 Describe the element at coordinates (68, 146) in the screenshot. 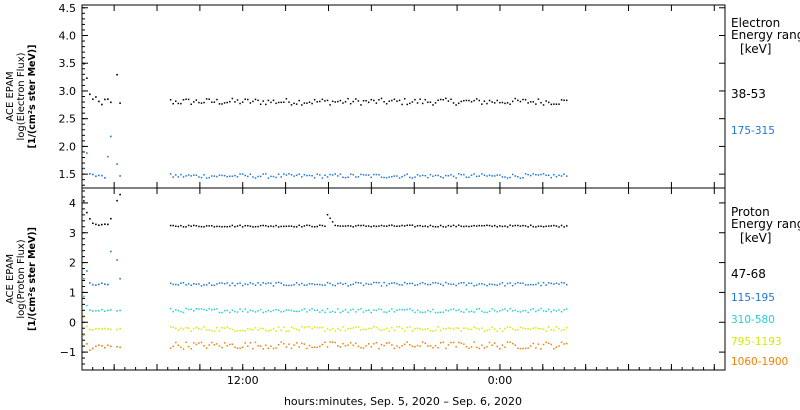

I see `y-tick-label: 2.0` at that location.